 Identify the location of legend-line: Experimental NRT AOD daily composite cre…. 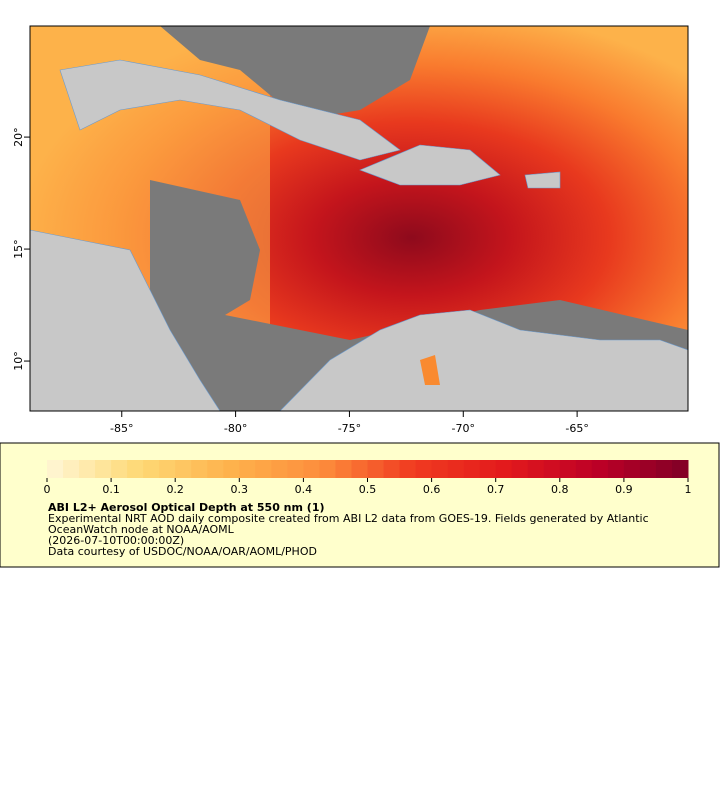
(348, 518).